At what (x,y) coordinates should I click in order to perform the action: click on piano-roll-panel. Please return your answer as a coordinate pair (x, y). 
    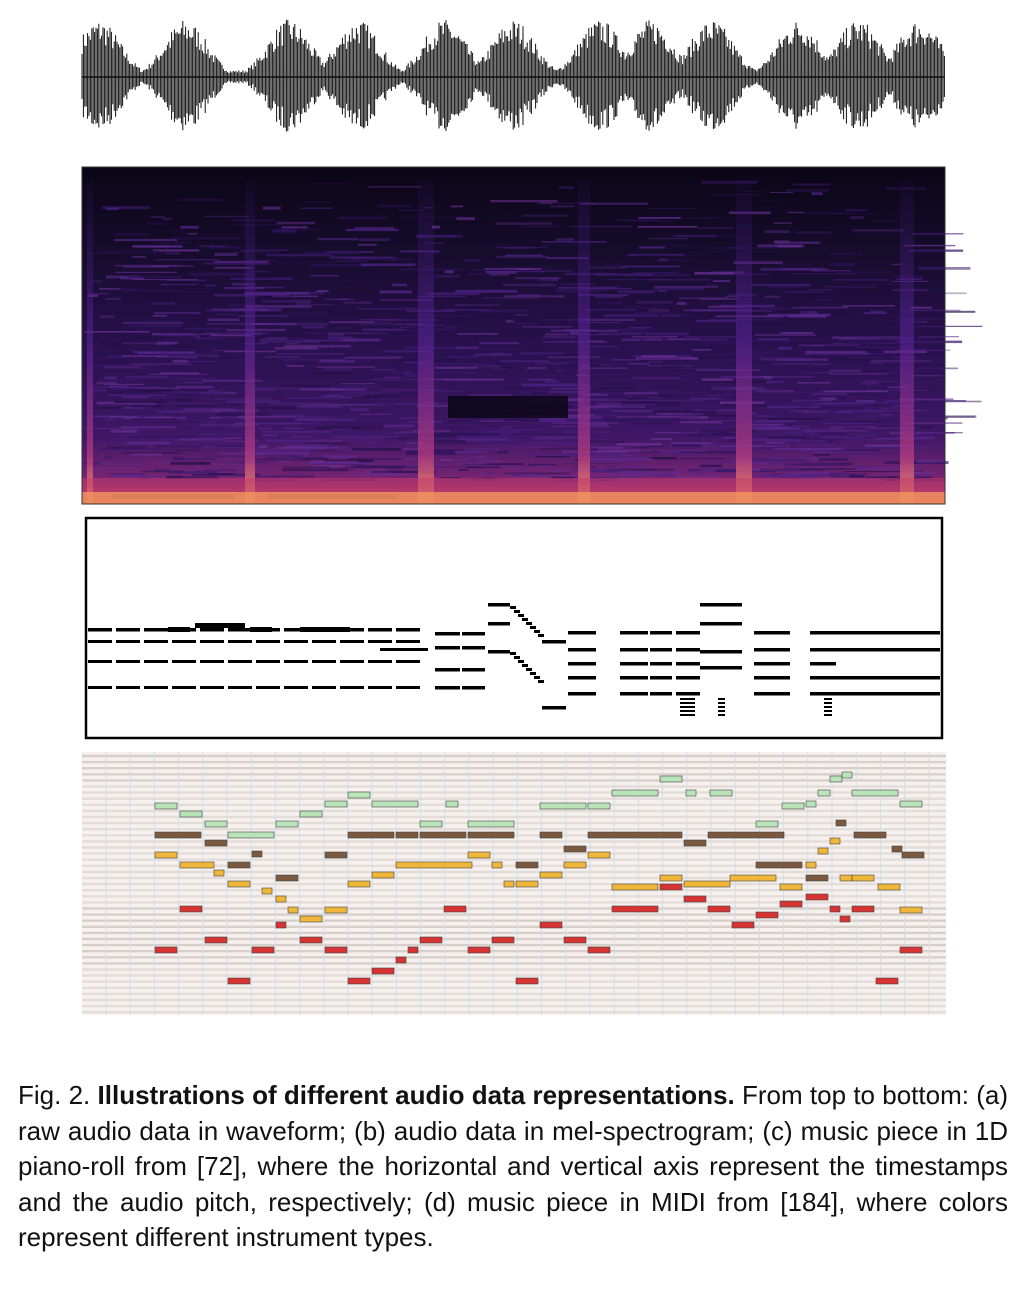
    Looking at the image, I should click on (514, 628).